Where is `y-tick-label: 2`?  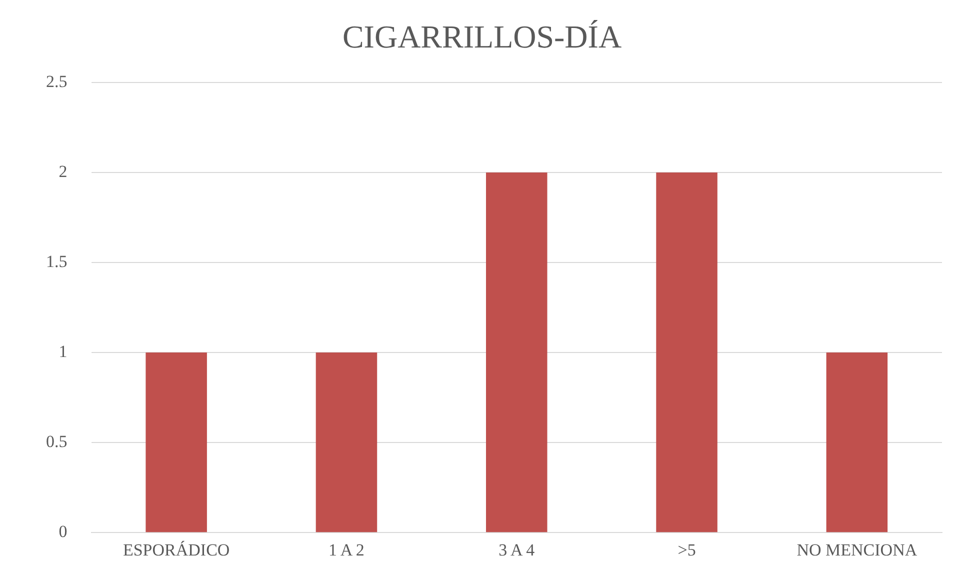 y-tick-label: 2 is located at coordinates (63, 171).